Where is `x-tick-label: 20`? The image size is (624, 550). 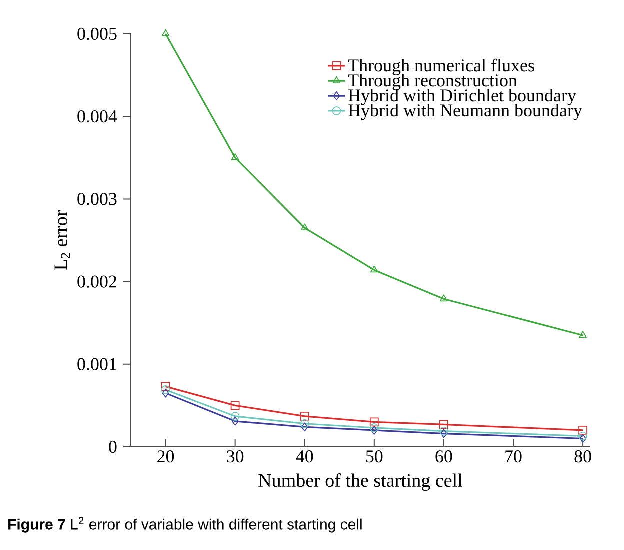 x-tick-label: 20 is located at coordinates (166, 456).